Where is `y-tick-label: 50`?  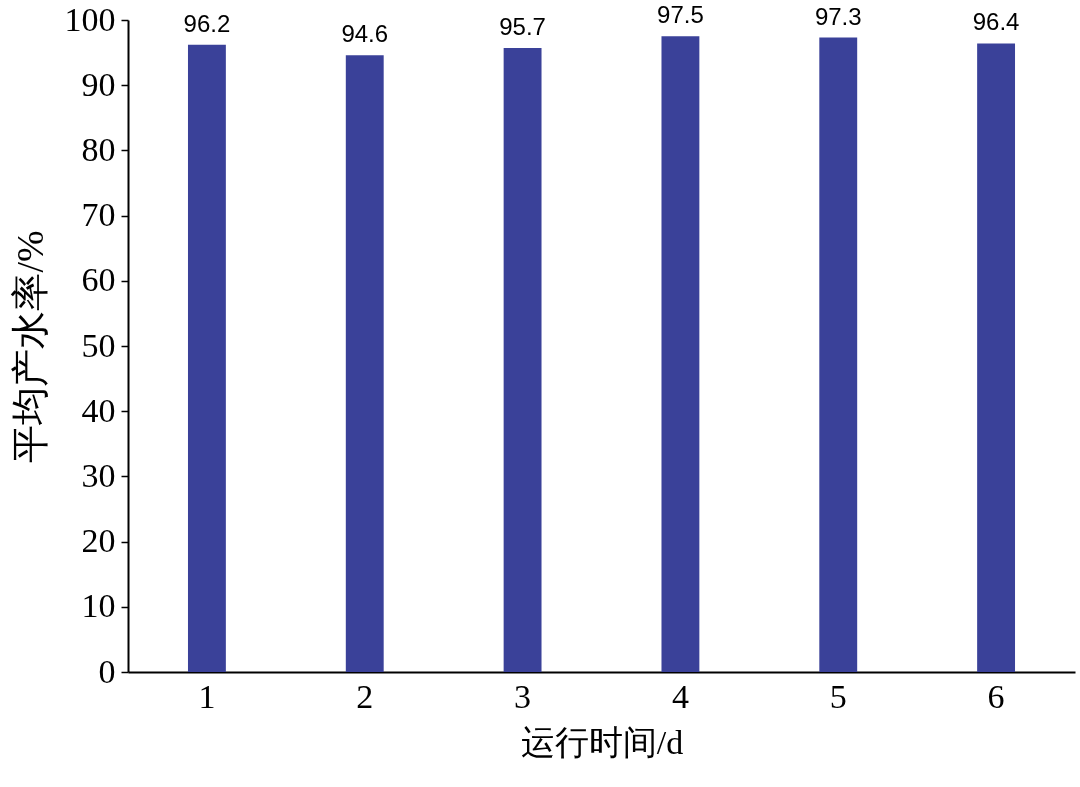 y-tick-label: 50 is located at coordinates (98, 345).